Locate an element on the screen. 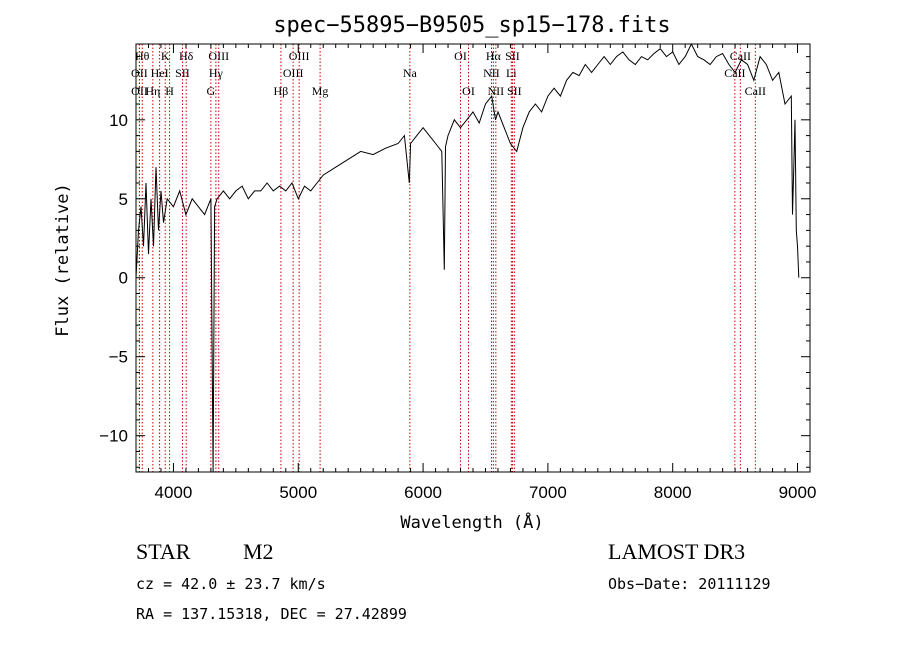 This screenshot has height=649, width=900. y-axis-label: Flux (relative) is located at coordinates (63, 260).